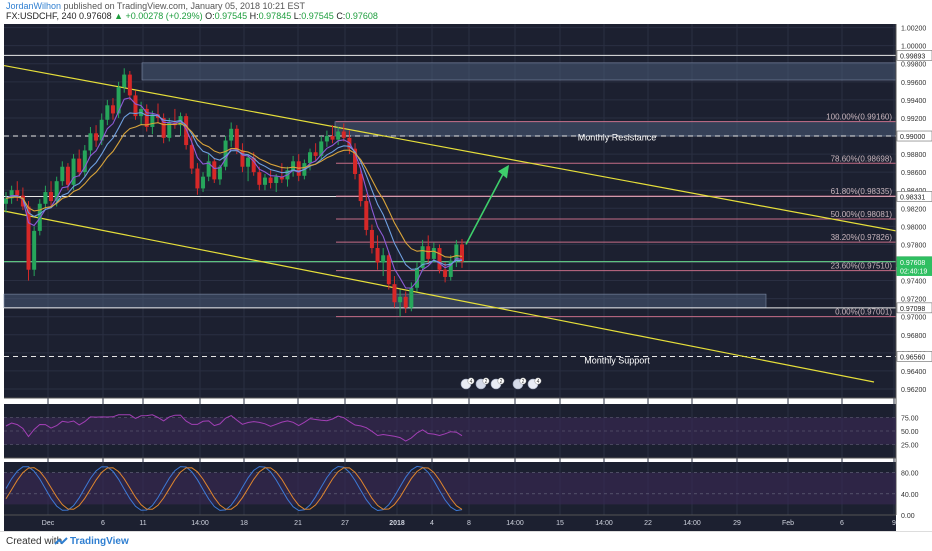 The height and width of the screenshot is (551, 932). I want to click on stochastic-band, so click(450, 488).